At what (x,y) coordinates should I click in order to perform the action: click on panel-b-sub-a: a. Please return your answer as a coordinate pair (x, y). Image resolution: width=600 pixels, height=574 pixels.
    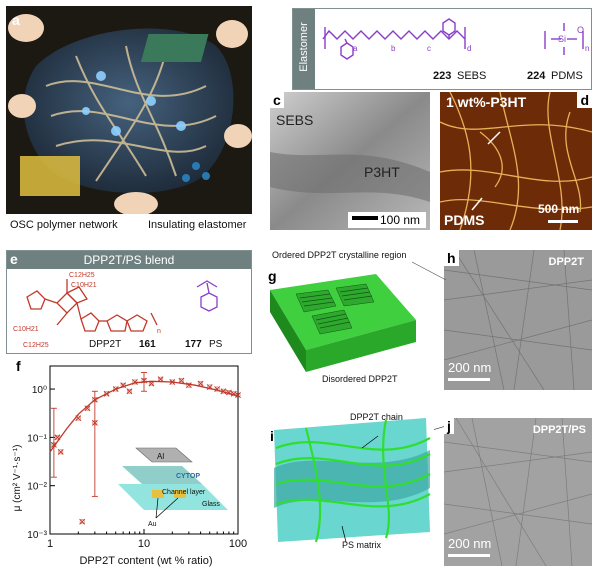
    Looking at the image, I should click on (355, 48).